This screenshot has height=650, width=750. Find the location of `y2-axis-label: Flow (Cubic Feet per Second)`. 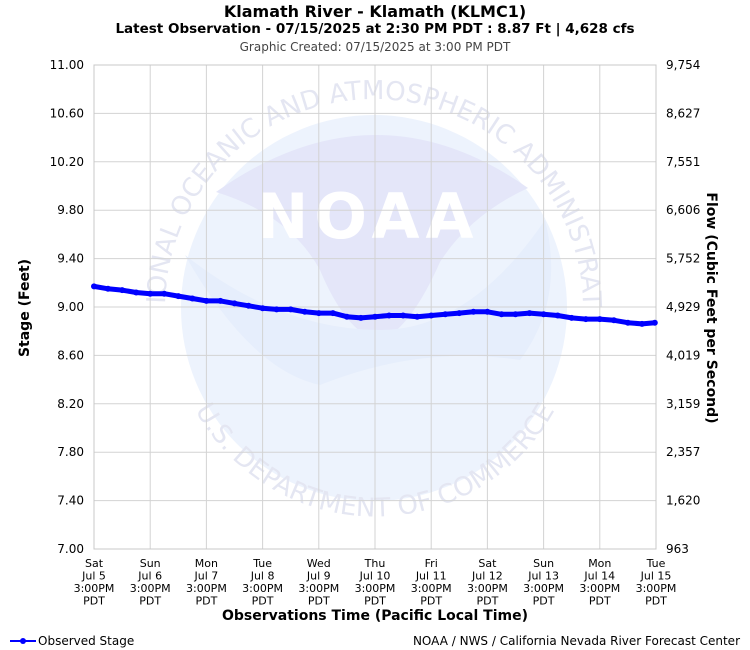

y2-axis-label: Flow (Cubic Feet per Second) is located at coordinates (711, 307).